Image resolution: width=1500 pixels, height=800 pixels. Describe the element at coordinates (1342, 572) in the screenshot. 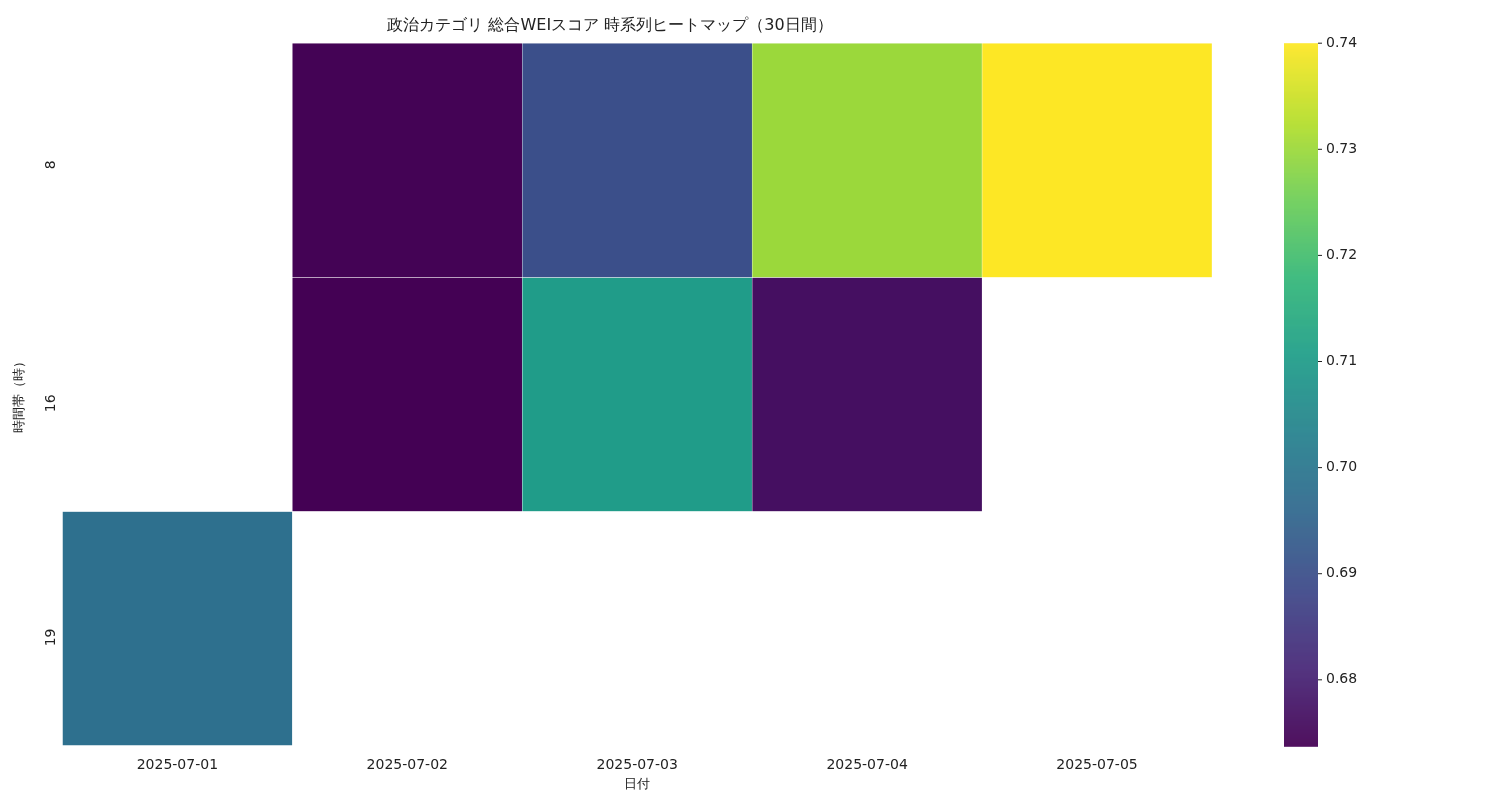

I see `color-bar-label: 0.69` at that location.